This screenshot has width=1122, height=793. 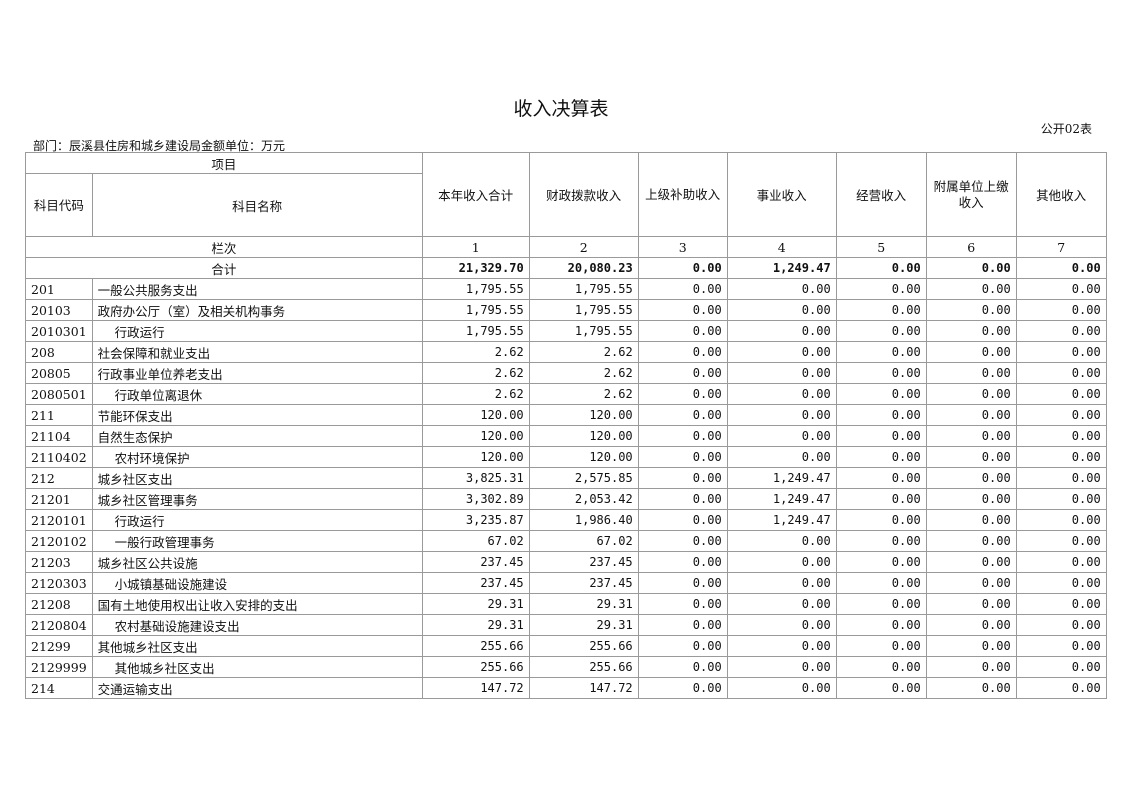 I want to click on subject-name: 农村基础设施建设支出, so click(x=257, y=625).